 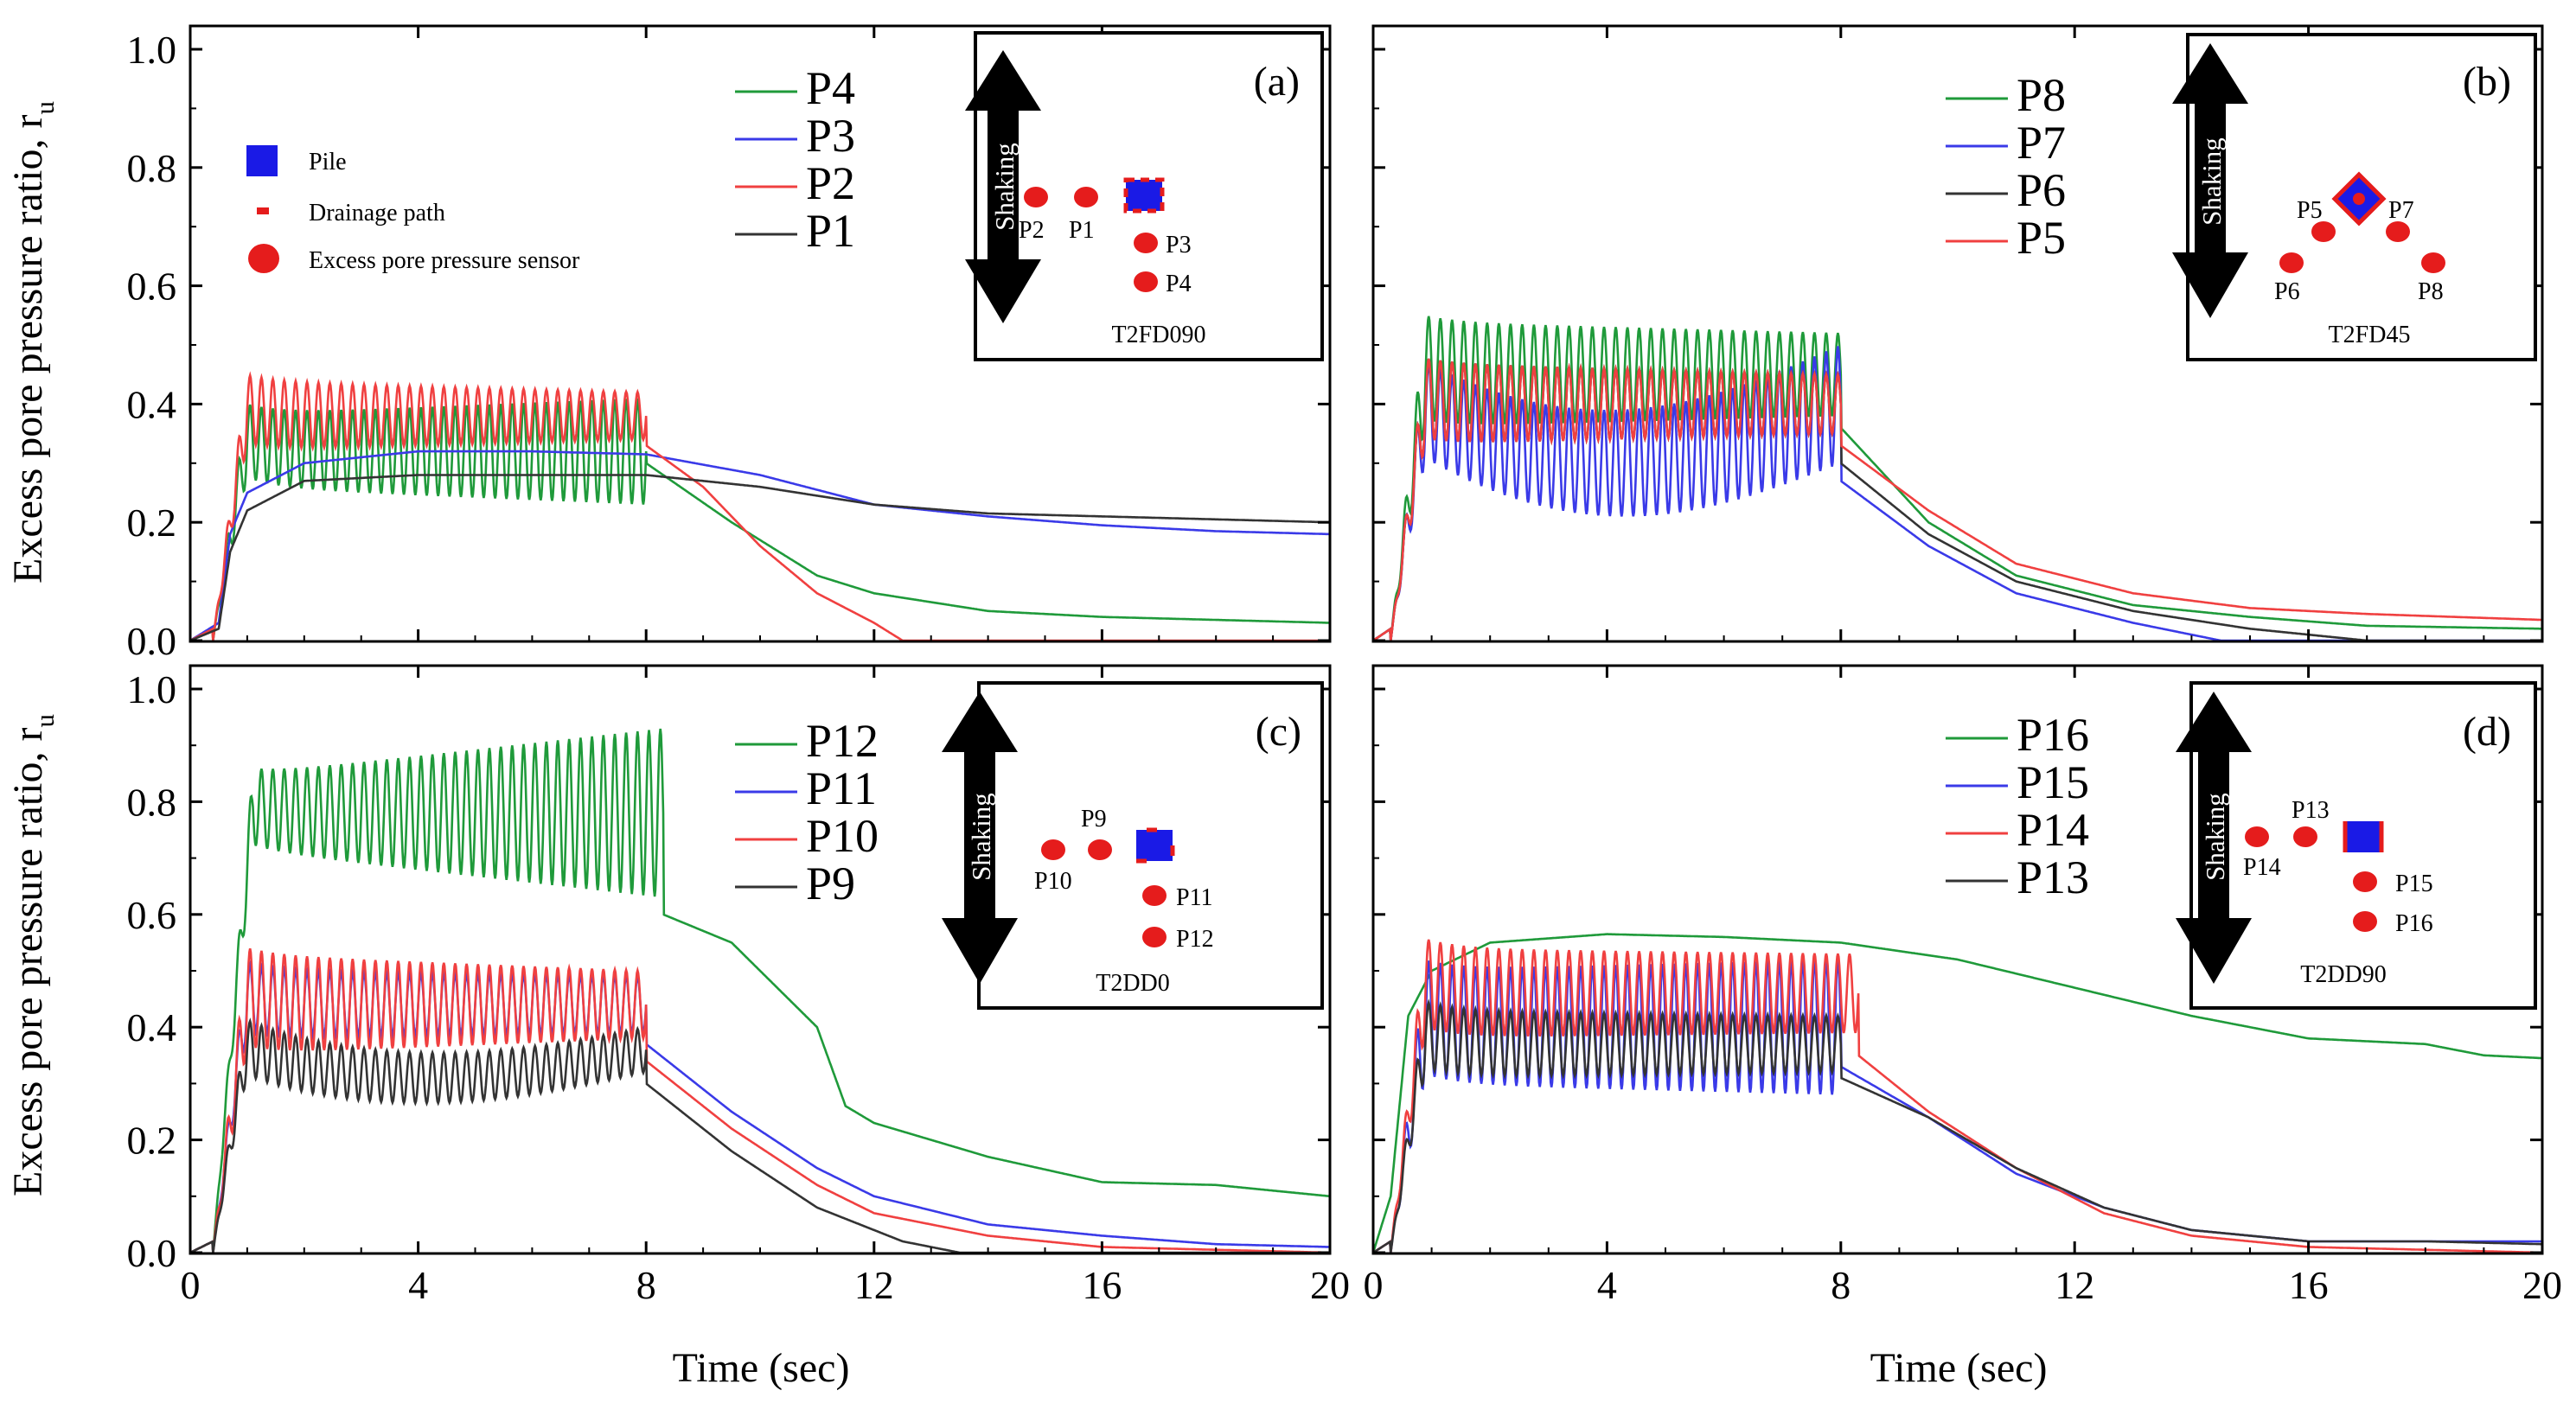 What do you see at coordinates (328, 162) in the screenshot?
I see `legend-pile: Pile` at bounding box center [328, 162].